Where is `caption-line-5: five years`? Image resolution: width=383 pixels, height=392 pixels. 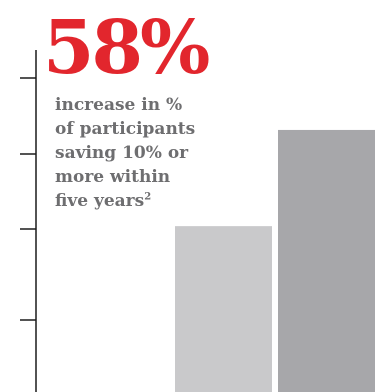 caption-line-5: five years is located at coordinates (100, 201).